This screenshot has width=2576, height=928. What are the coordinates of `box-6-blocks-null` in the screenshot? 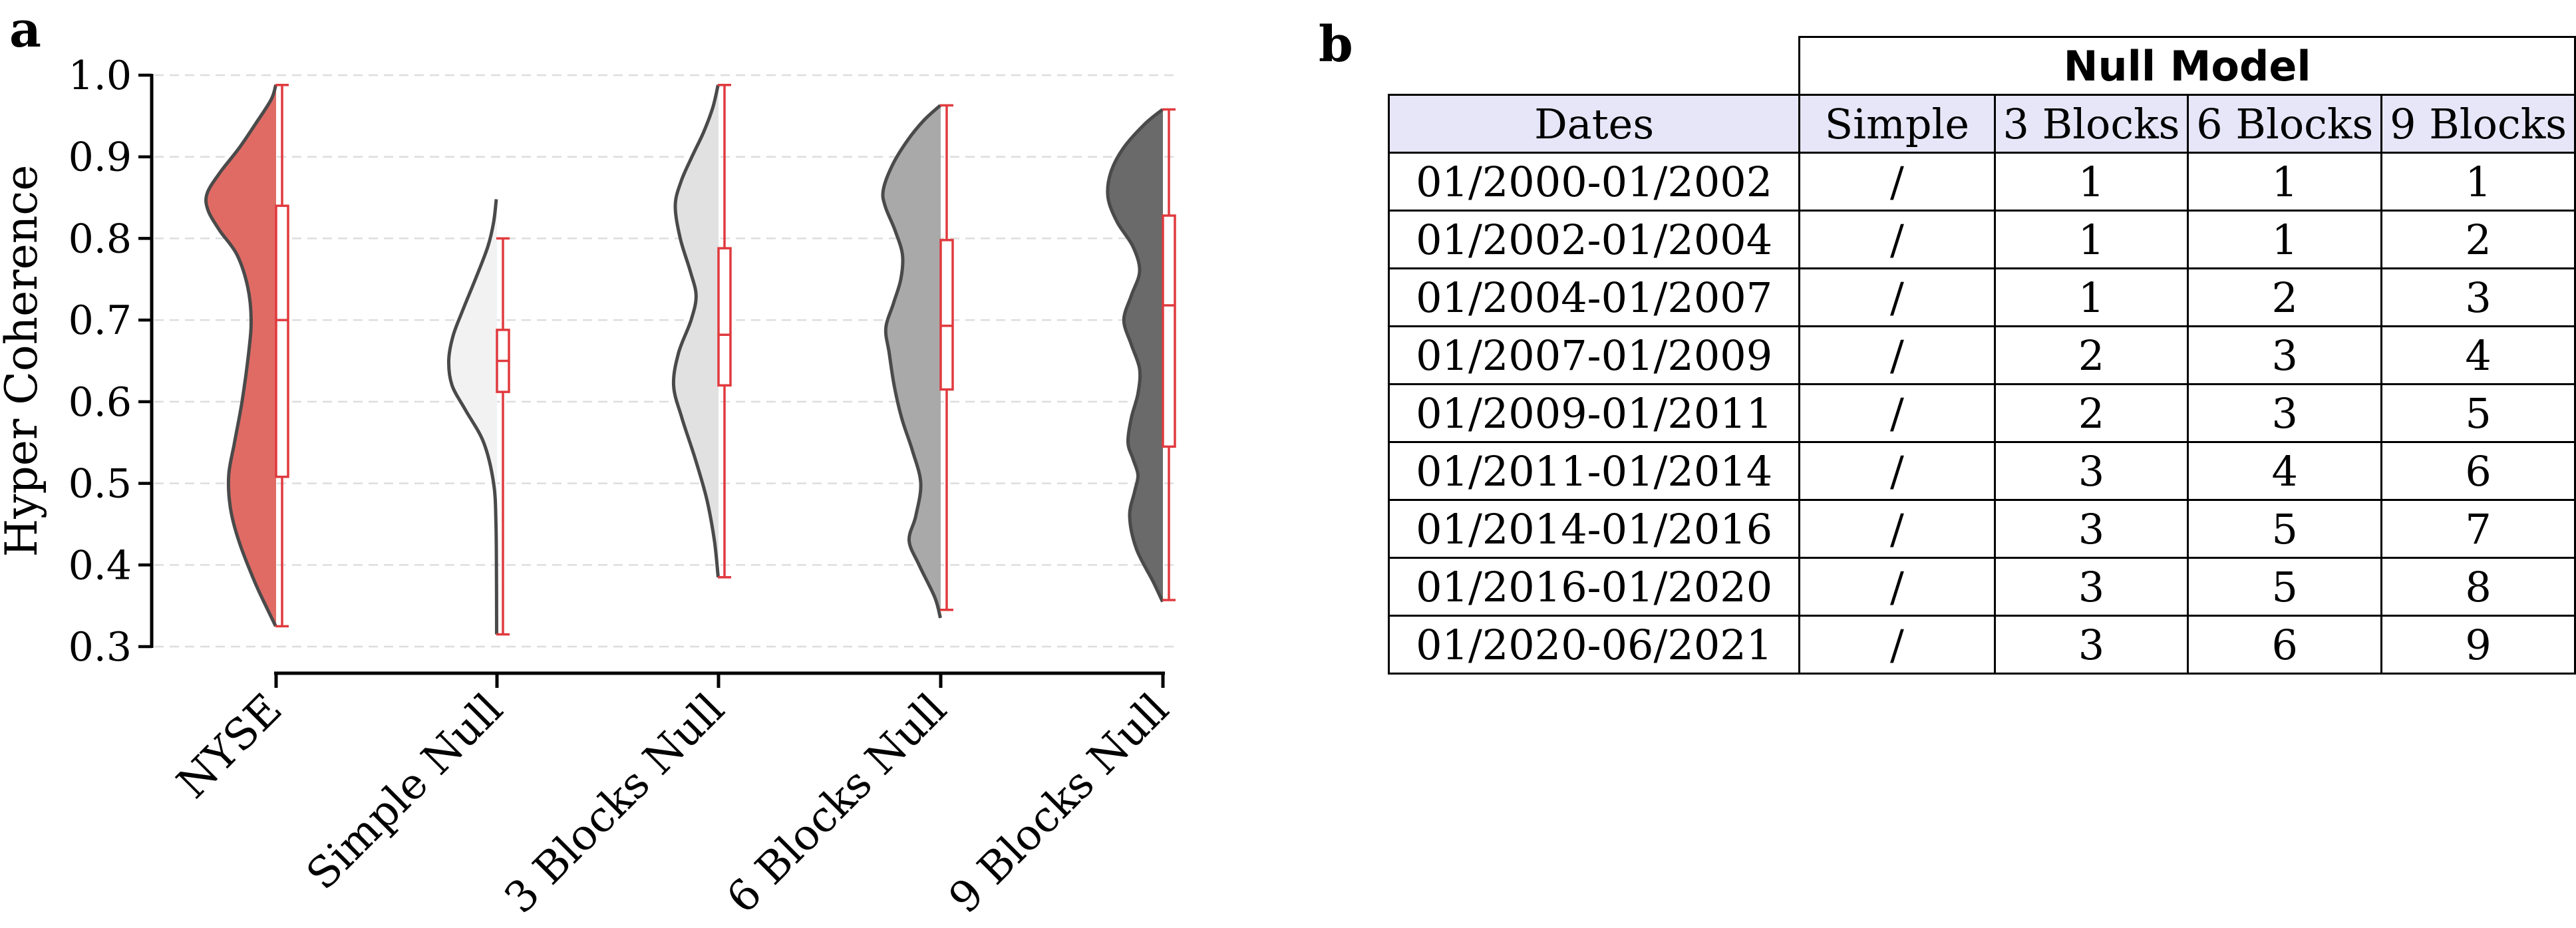 It's located at (946, 315).